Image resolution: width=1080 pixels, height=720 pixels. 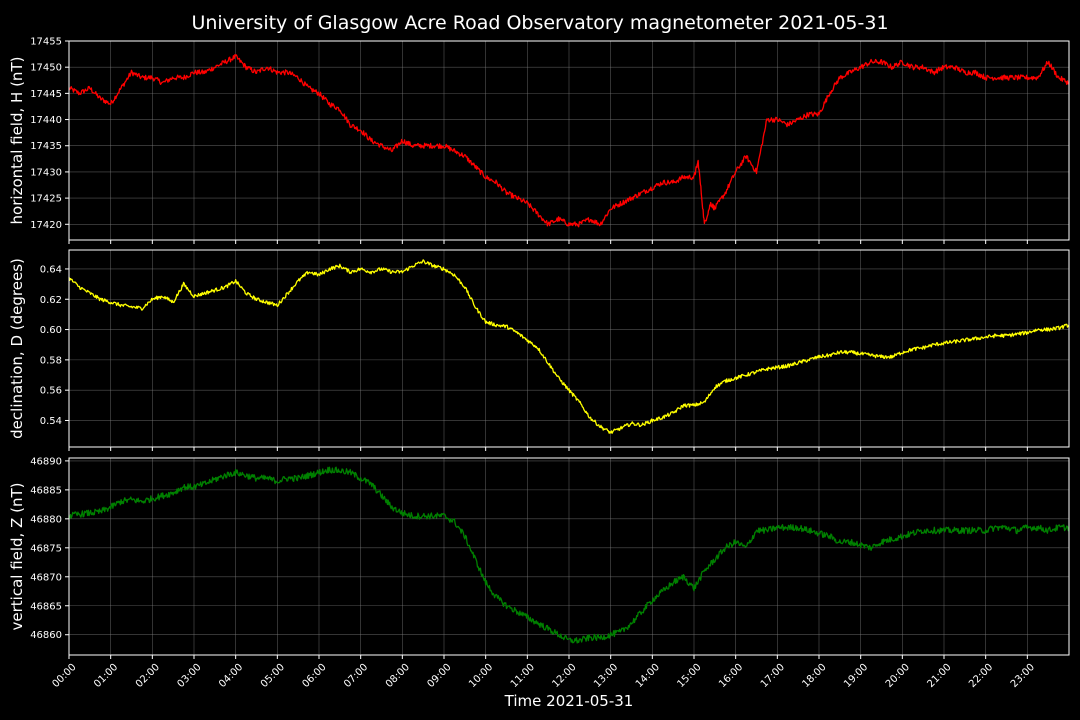 I want to click on y-tick-label-H: 17455, so click(x=46, y=42).